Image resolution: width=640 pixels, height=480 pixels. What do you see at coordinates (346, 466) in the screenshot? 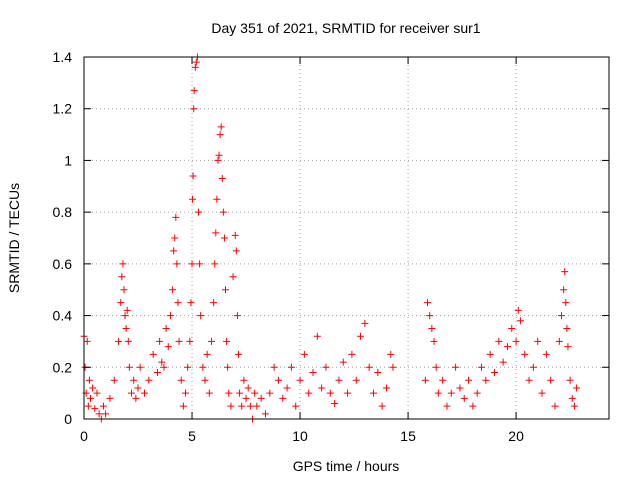
I see `x-axis-label: GPS time / hours` at bounding box center [346, 466].